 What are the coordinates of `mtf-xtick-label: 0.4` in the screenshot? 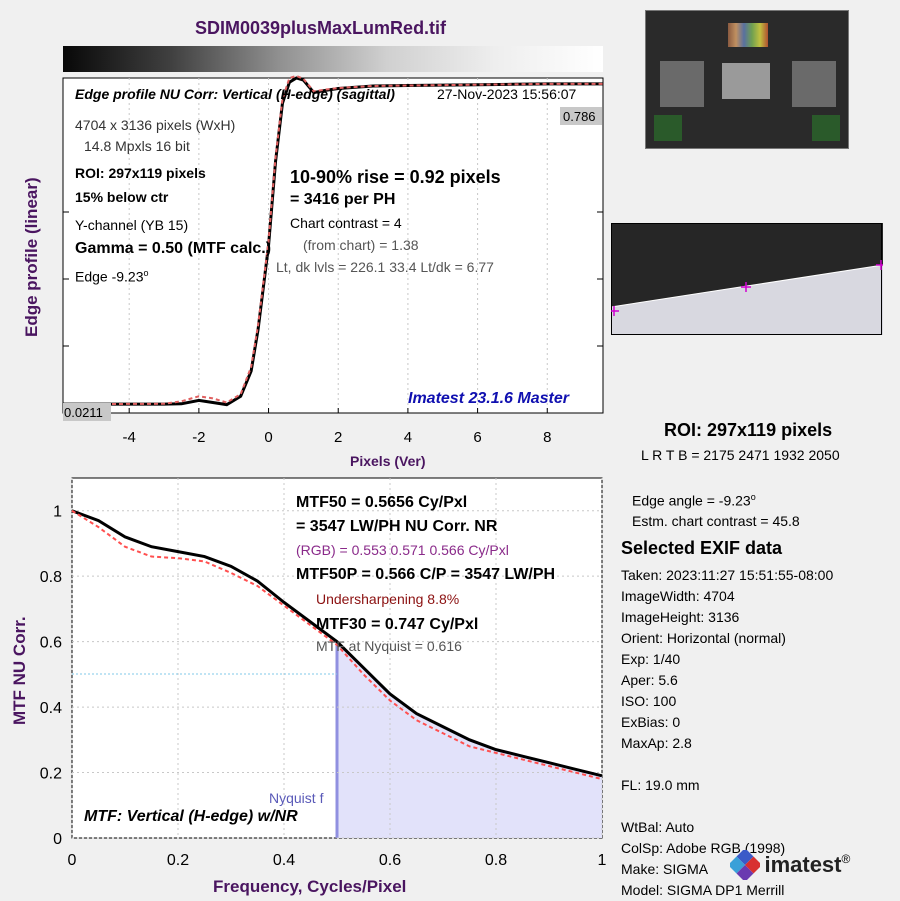 It's located at (284, 860).